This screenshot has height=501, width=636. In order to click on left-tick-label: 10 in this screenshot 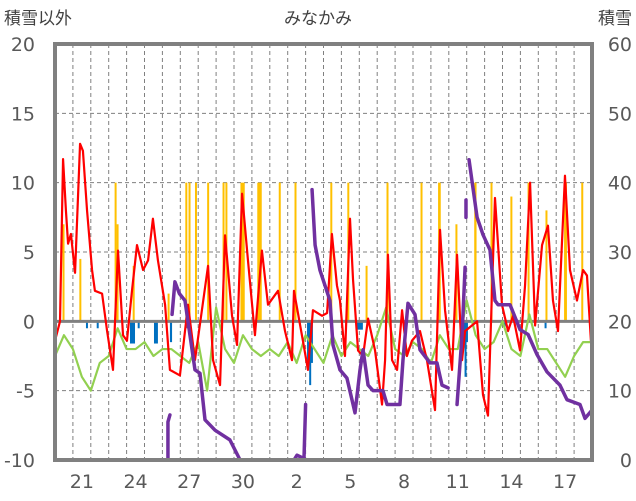, I will do `click(23, 184)`.